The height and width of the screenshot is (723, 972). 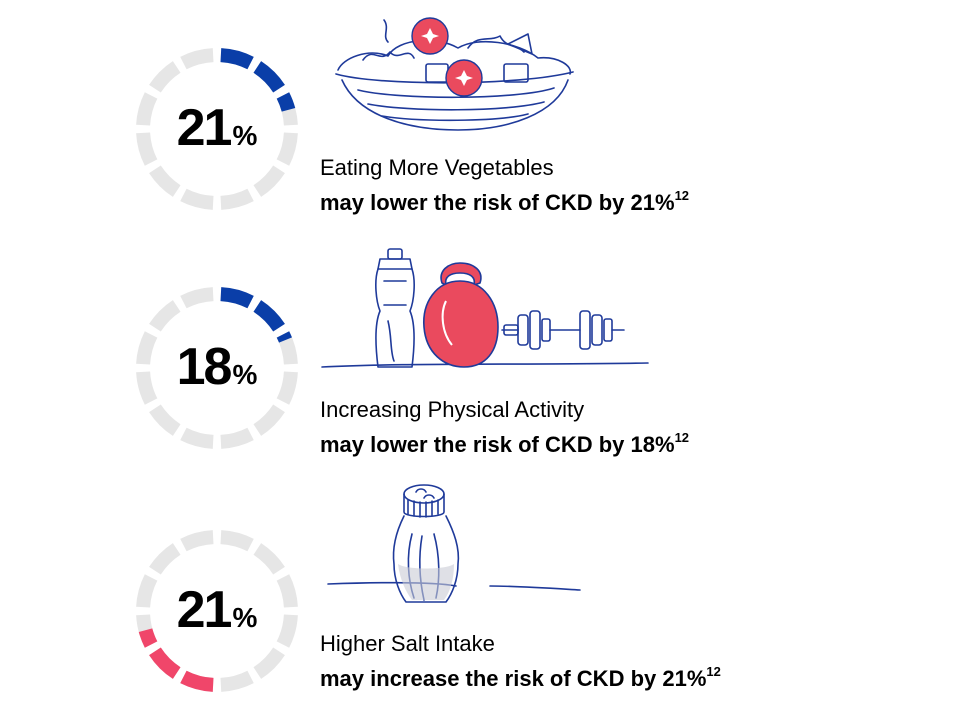 What do you see at coordinates (453, 75) in the screenshot?
I see `salad-bowl-icon` at bounding box center [453, 75].